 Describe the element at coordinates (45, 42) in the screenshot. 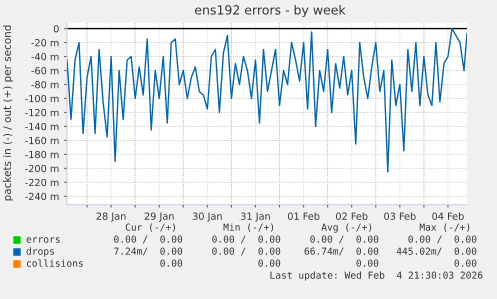

I see `y-tick-label: -20 m` at that location.